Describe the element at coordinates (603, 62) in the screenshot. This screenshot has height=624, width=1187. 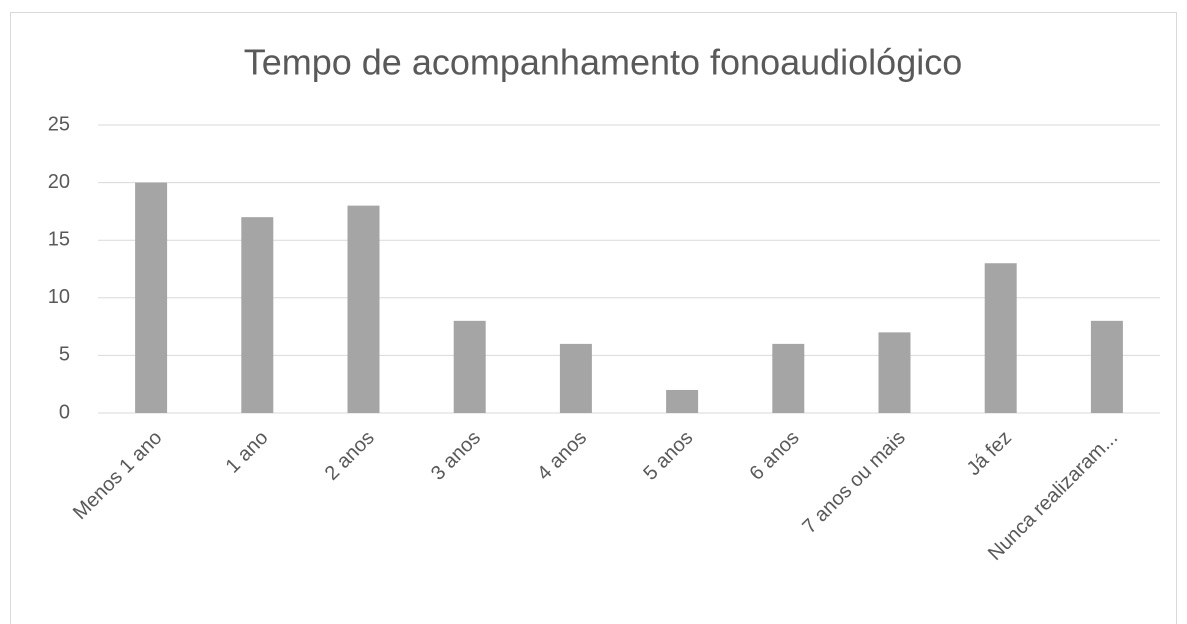
I see `chart-title: Tempo de acompanhamento fonoaudiológico` at that location.